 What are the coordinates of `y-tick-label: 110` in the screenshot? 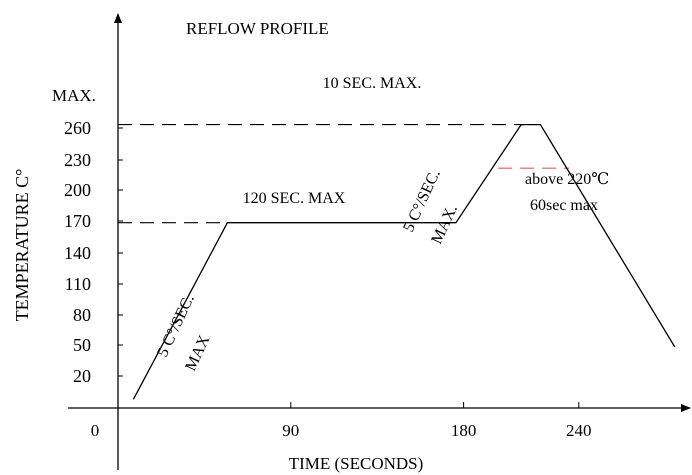 It's located at (78, 284).